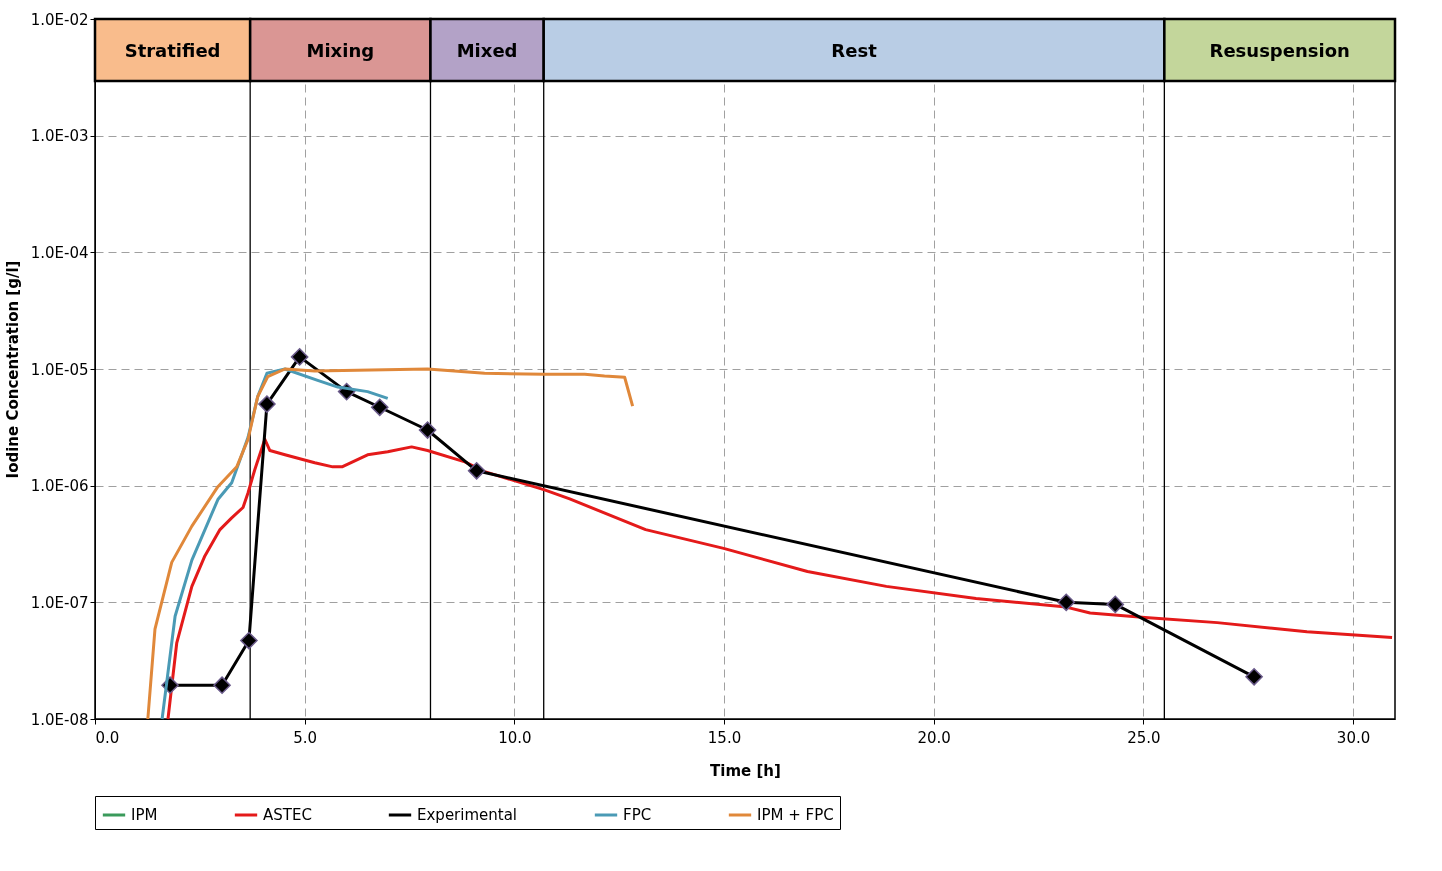 Image resolution: width=1442 pixels, height=871 pixels. Describe the element at coordinates (487, 50) in the screenshot. I see `band-label: Mixed` at that location.